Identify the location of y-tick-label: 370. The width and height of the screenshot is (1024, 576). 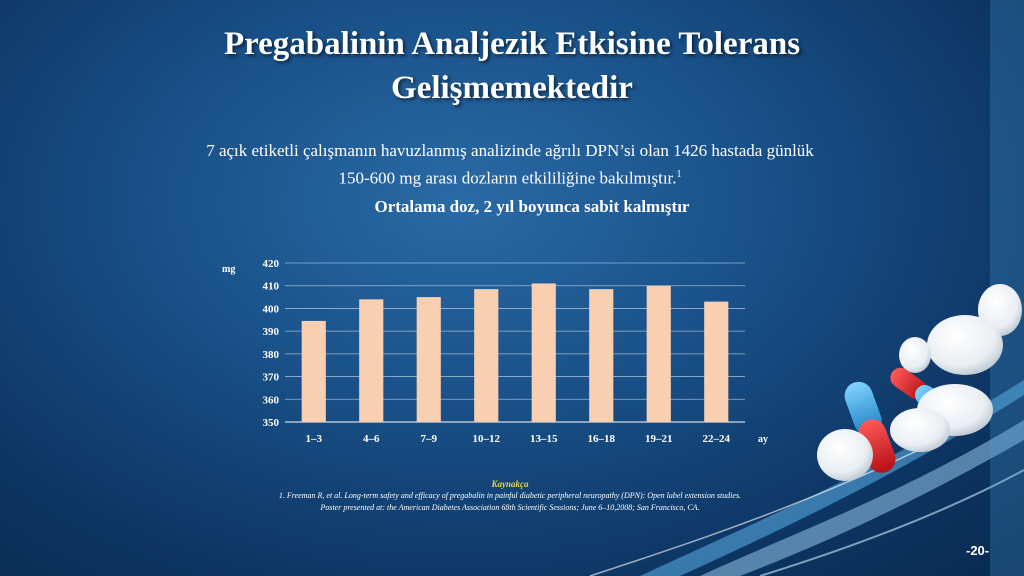
(271, 378).